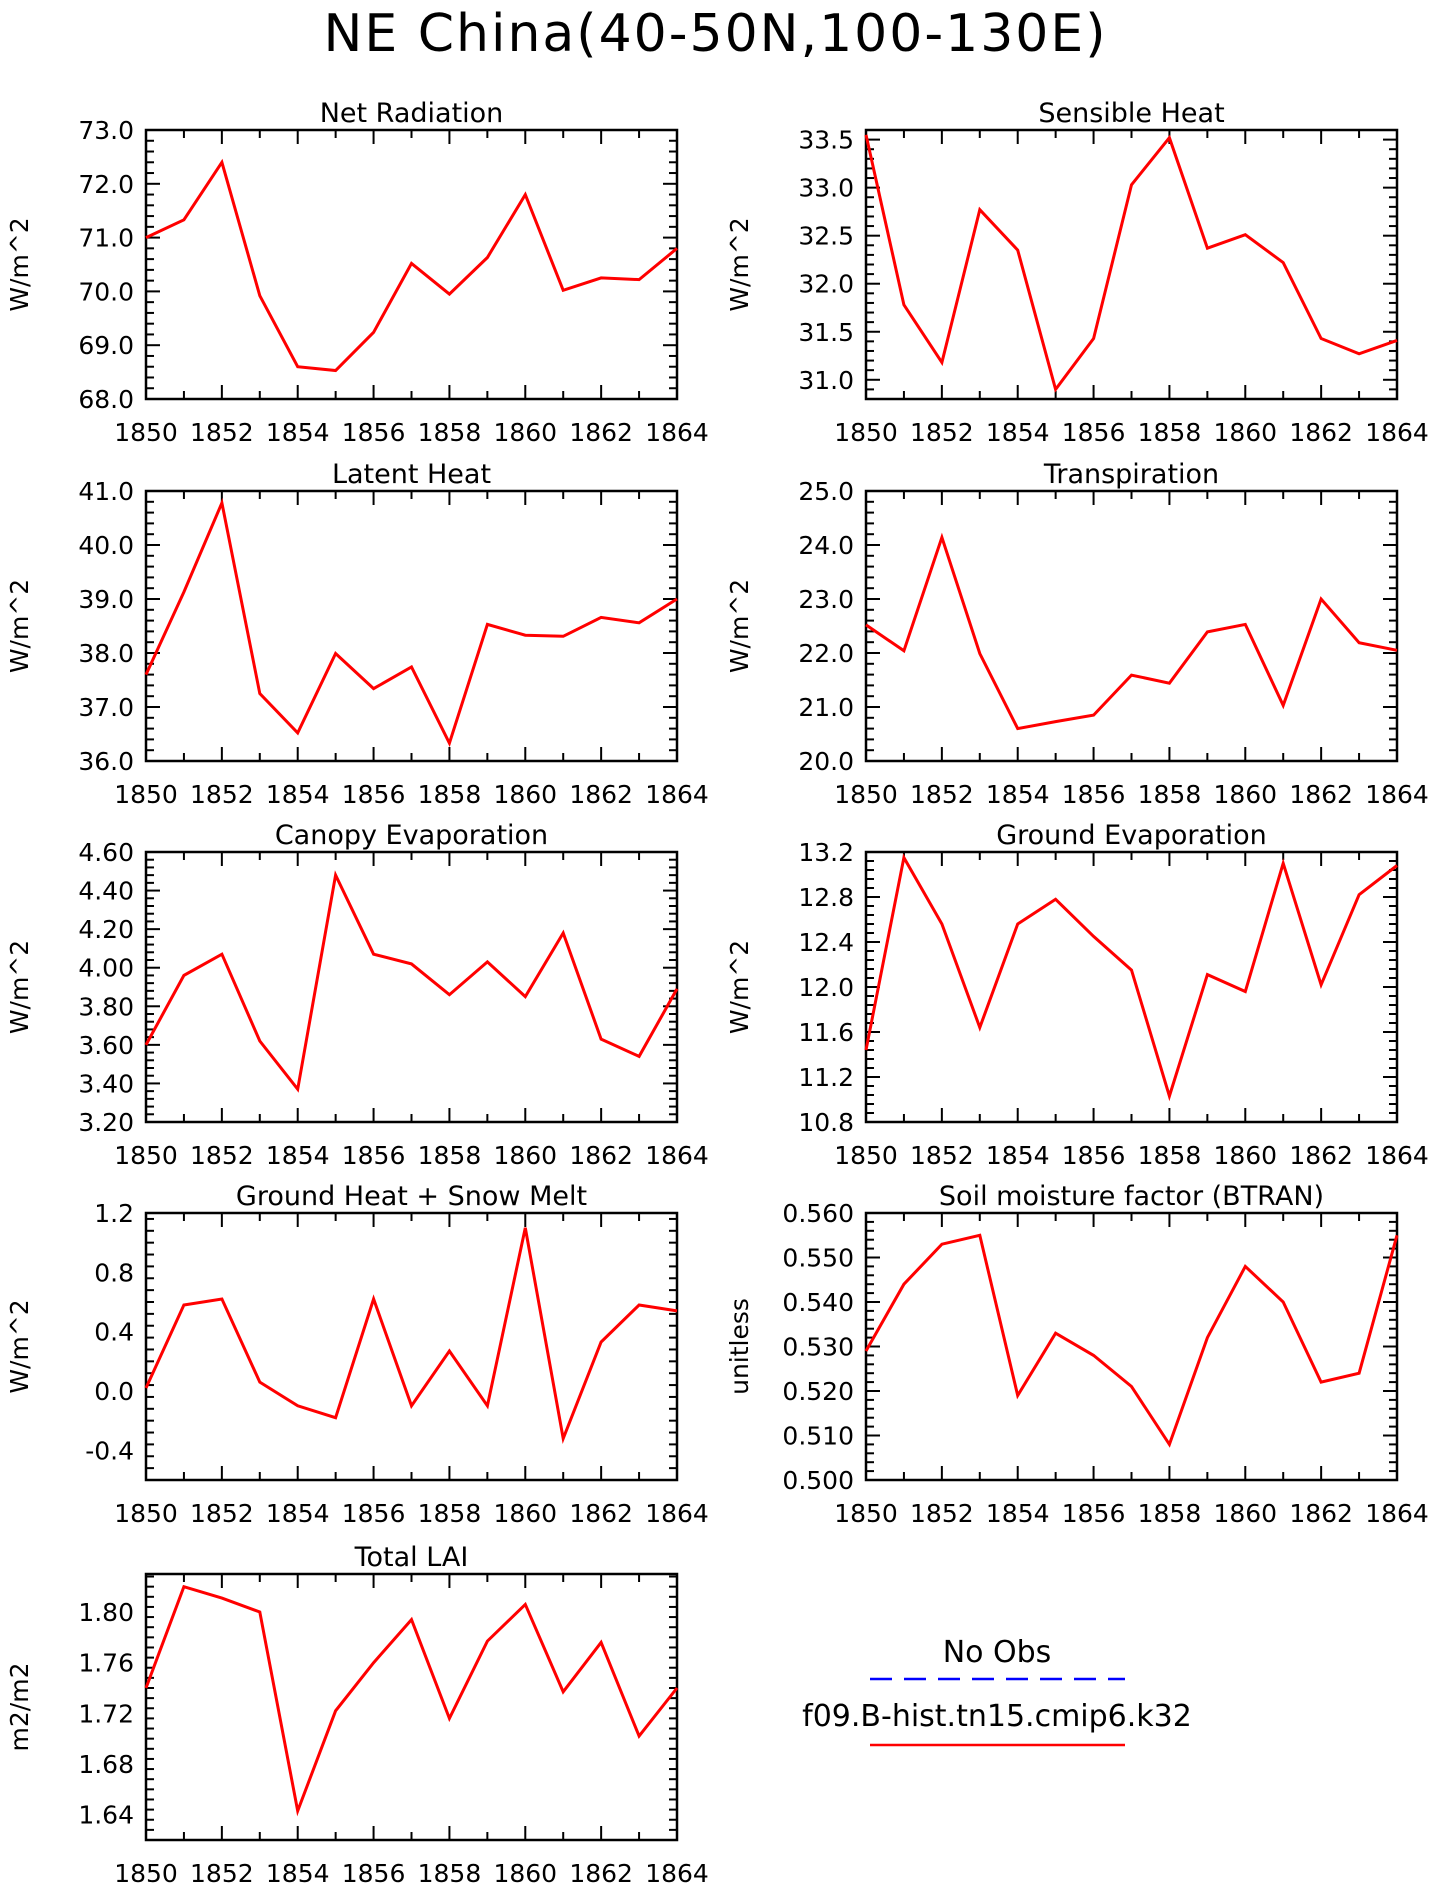 The width and height of the screenshot is (1431, 1893). I want to click on legend-label-obs: No Obs, so click(997, 1652).